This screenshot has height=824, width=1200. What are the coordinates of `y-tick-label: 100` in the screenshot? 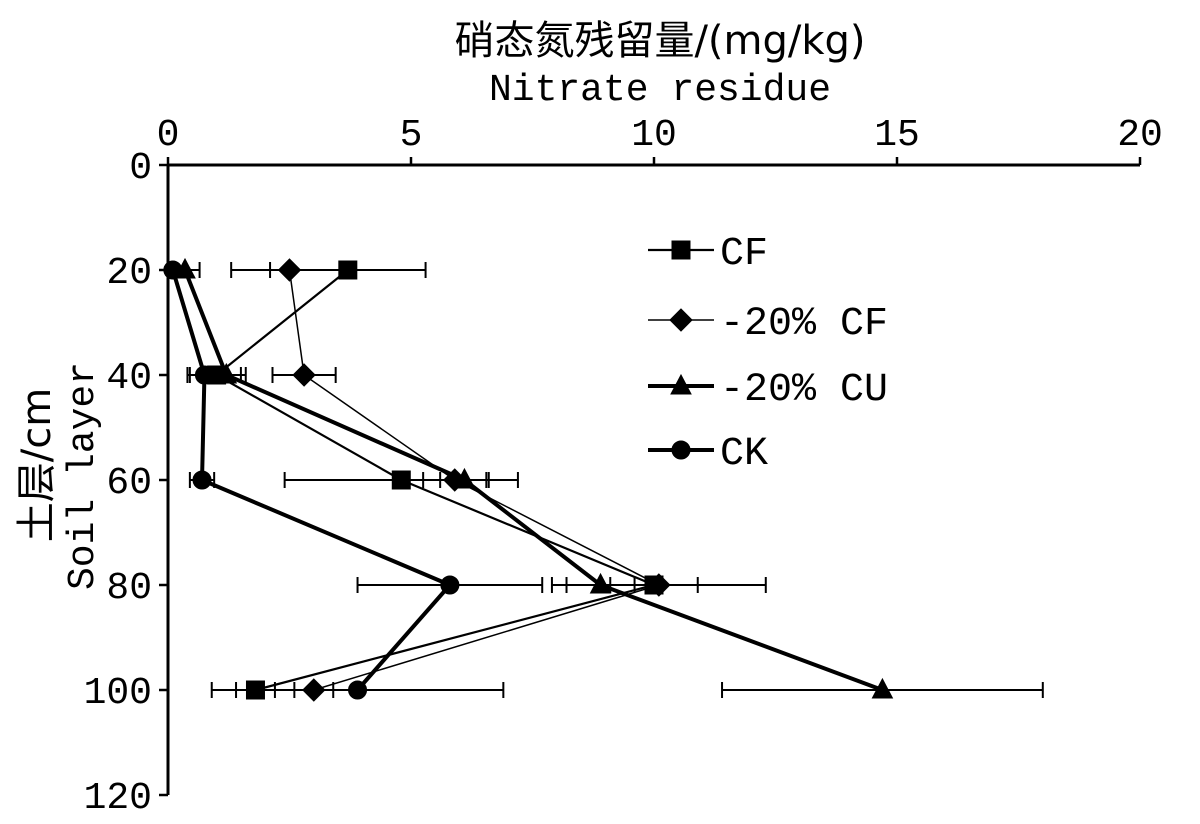 It's located at (118, 693).